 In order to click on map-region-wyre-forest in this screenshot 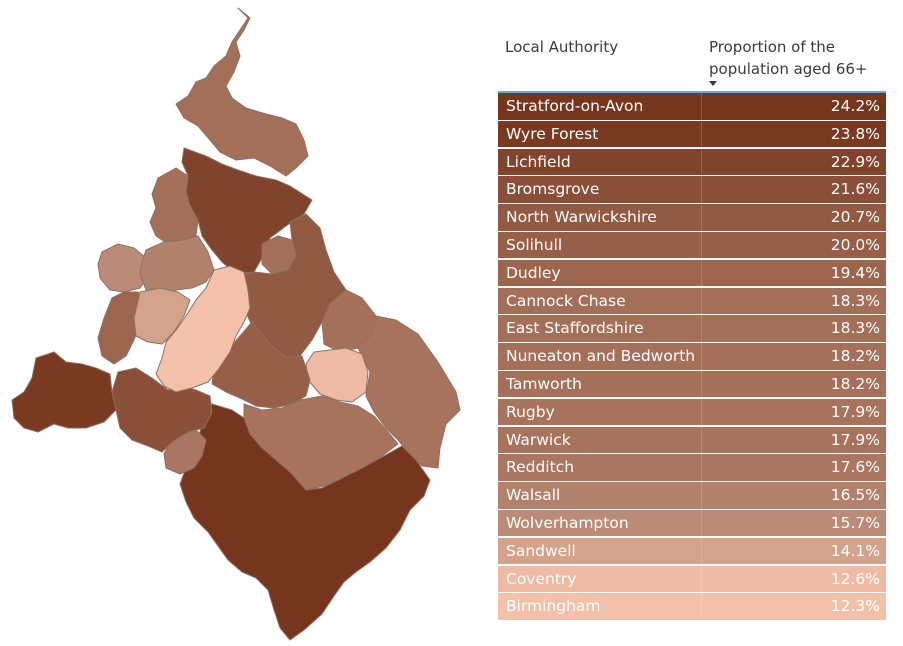, I will do `click(64, 392)`.